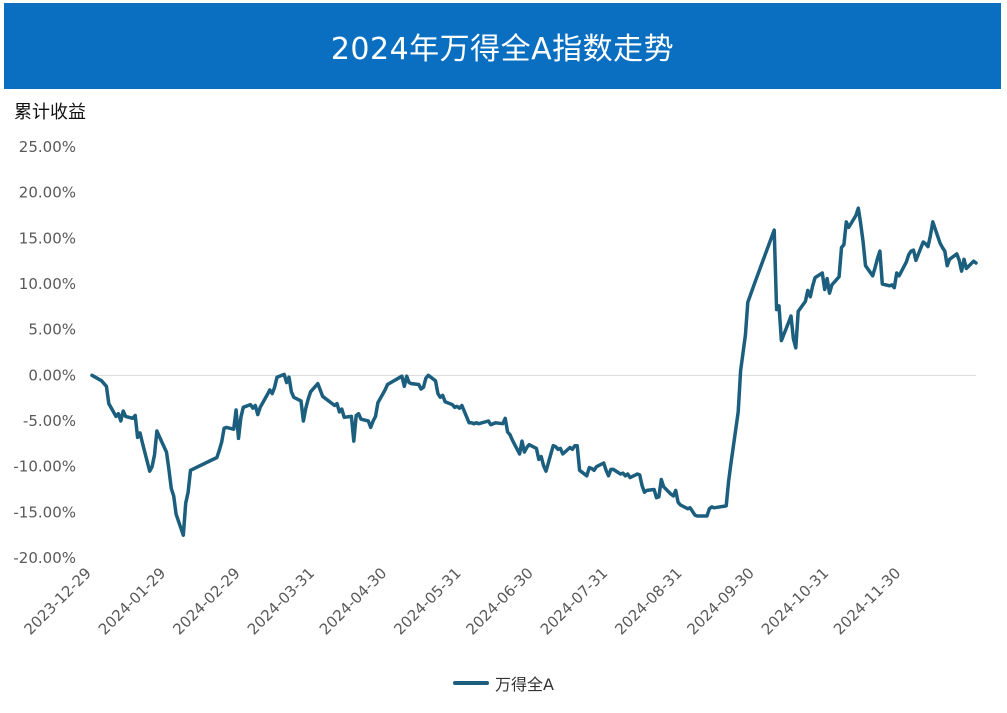 The image size is (1007, 713). What do you see at coordinates (47, 238) in the screenshot?
I see `y-tick-label: 15.00%` at bounding box center [47, 238].